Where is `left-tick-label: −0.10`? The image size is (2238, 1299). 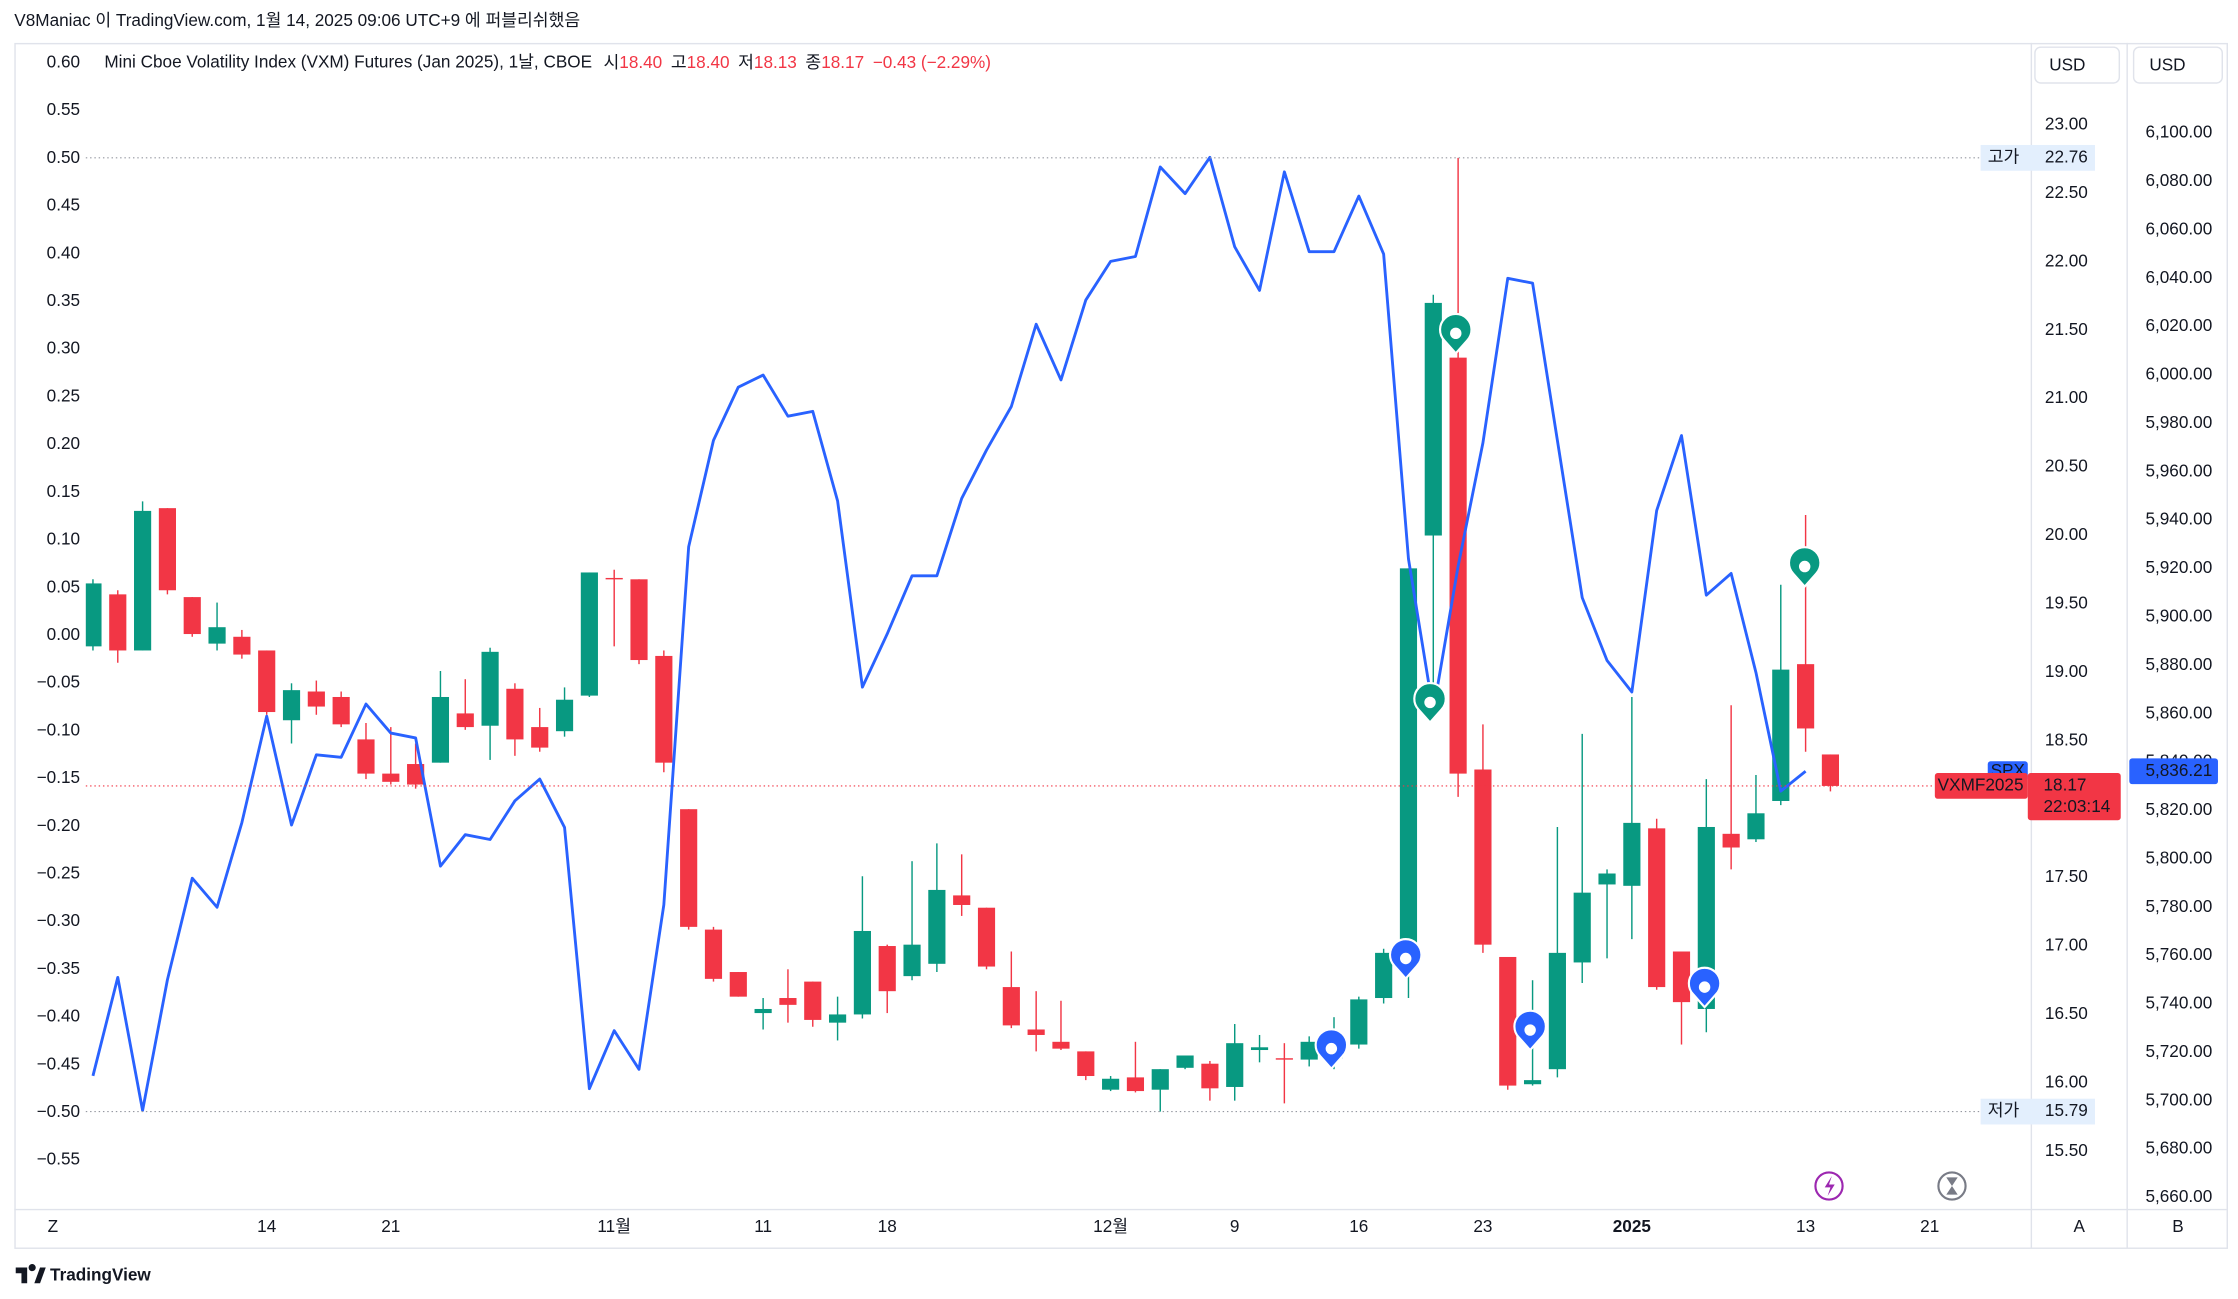 left-tick-label: −0.10 is located at coordinates (58, 729).